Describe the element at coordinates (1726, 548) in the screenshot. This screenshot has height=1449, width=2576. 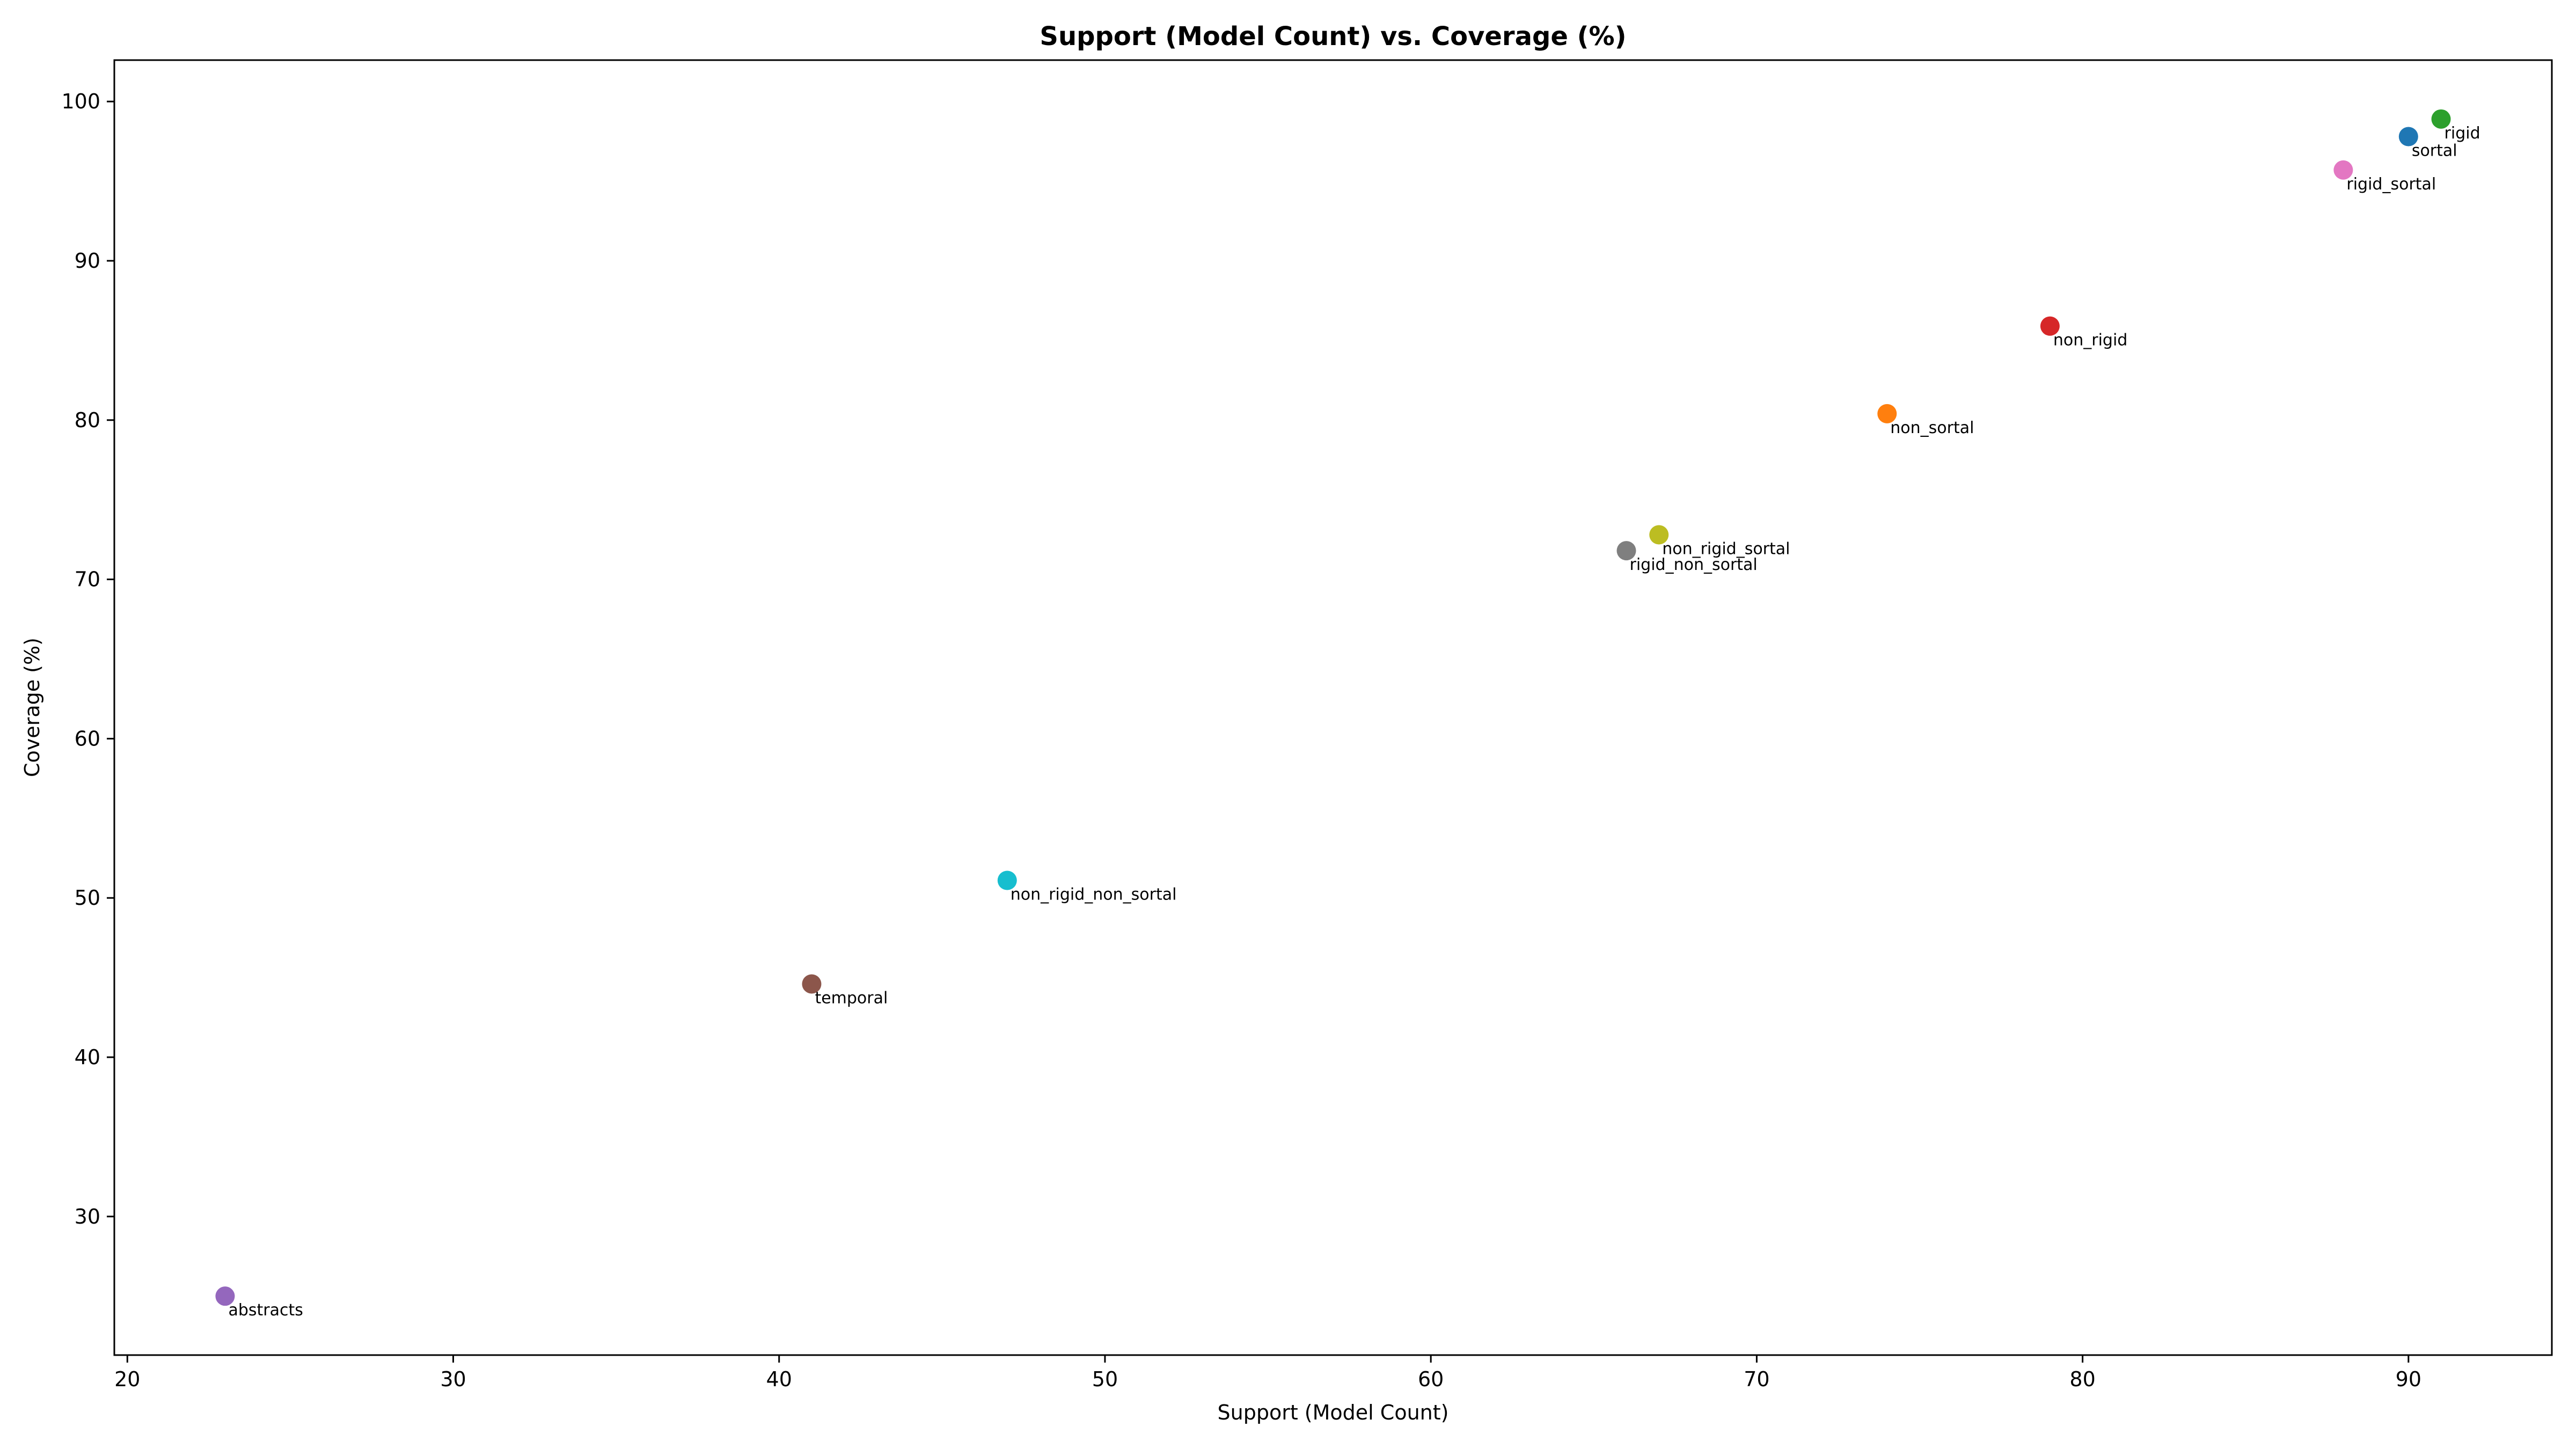
I see `point-label: non_rigid_sortal` at that location.